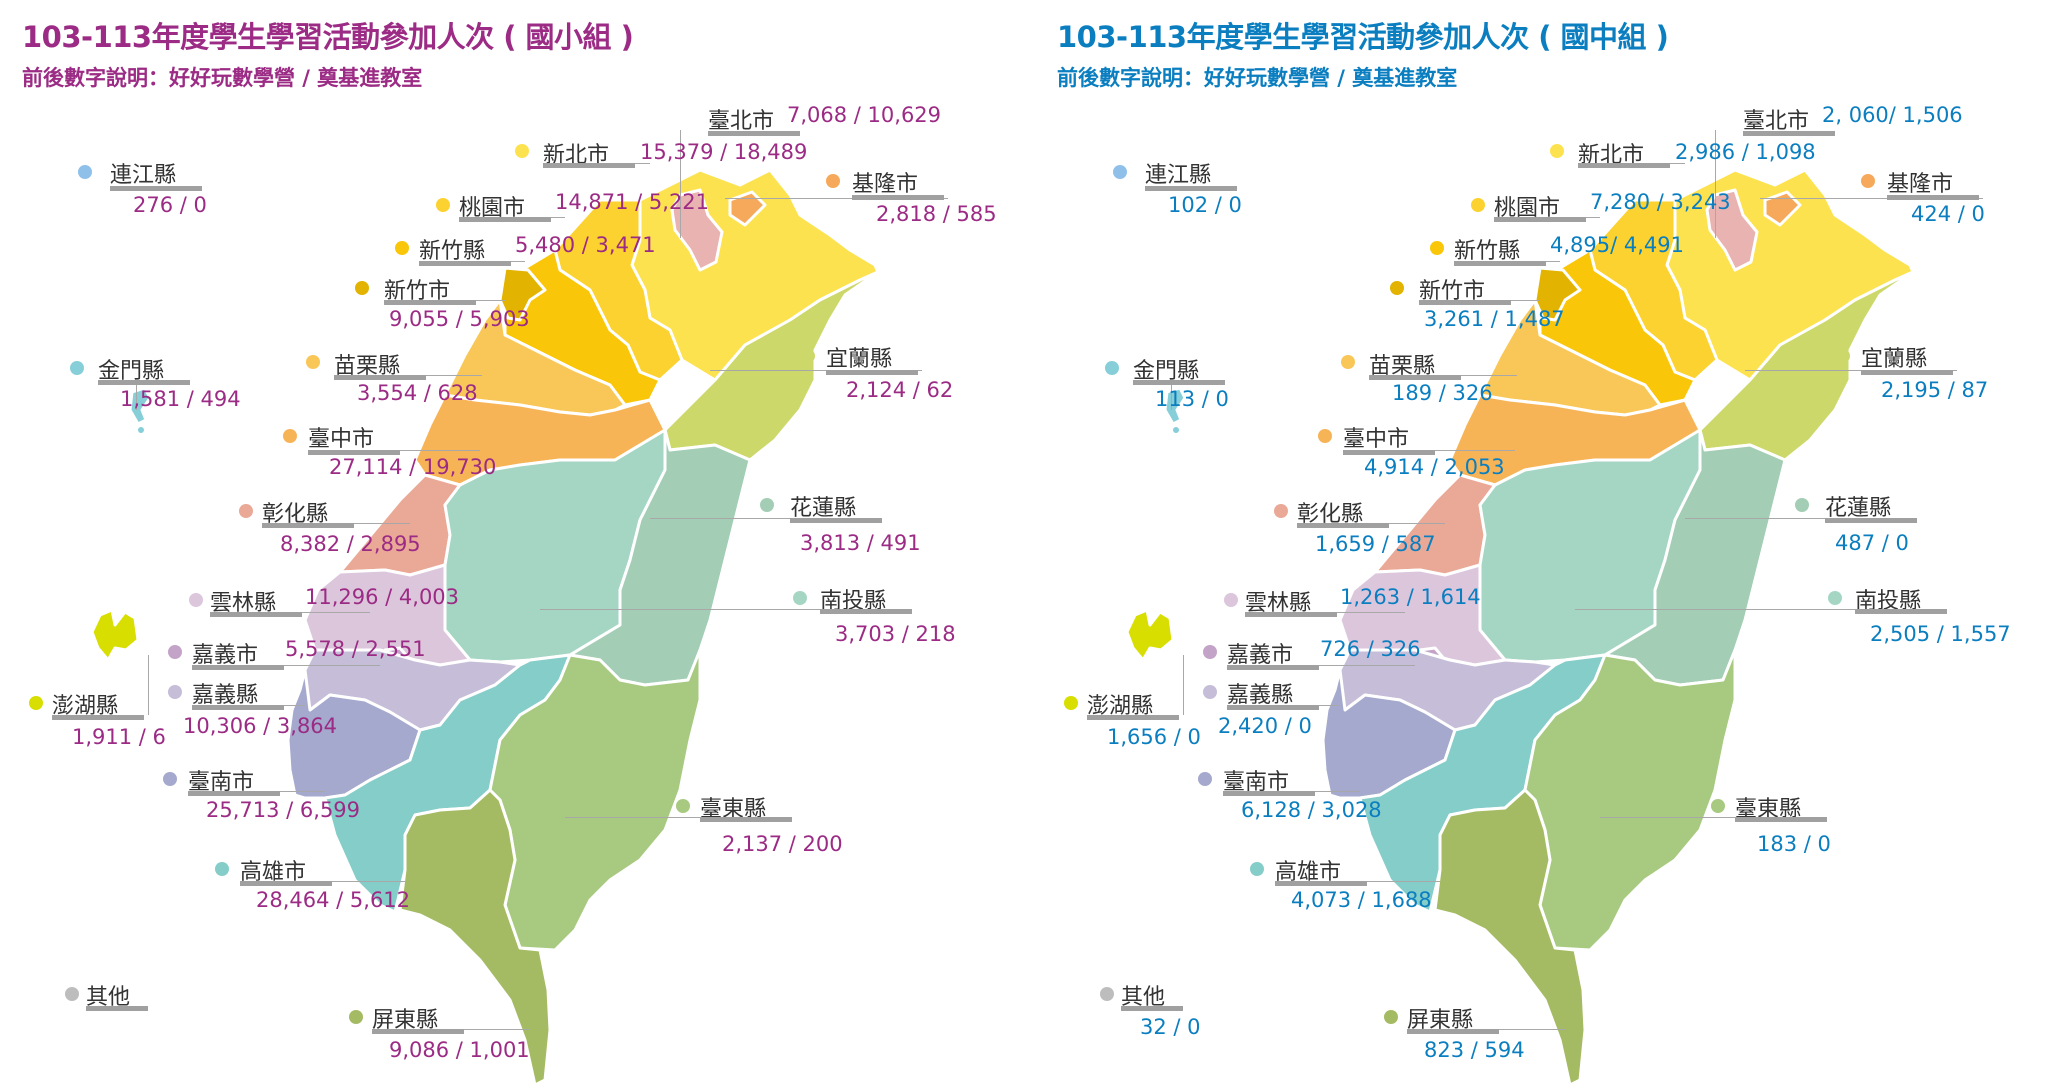 This screenshot has height=1092, width=2048. Describe the element at coordinates (1265, 726) in the screenshot. I see `county-value: 2,420 / 0` at that location.